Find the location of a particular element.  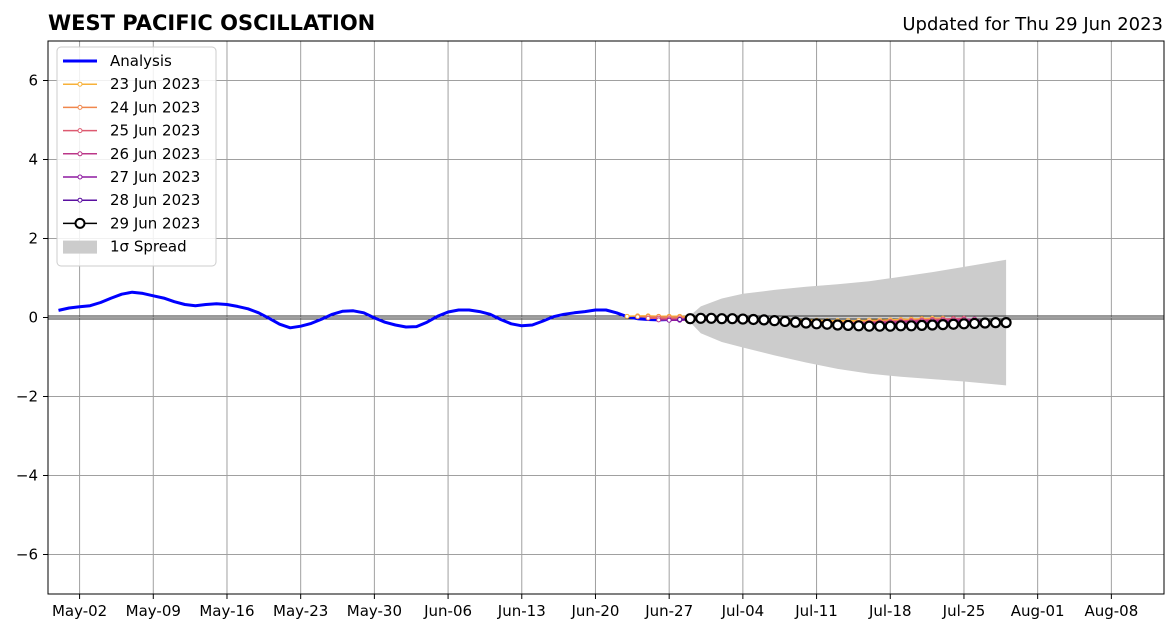

legend-label: 26 Jun 2023 is located at coordinates (155, 154).